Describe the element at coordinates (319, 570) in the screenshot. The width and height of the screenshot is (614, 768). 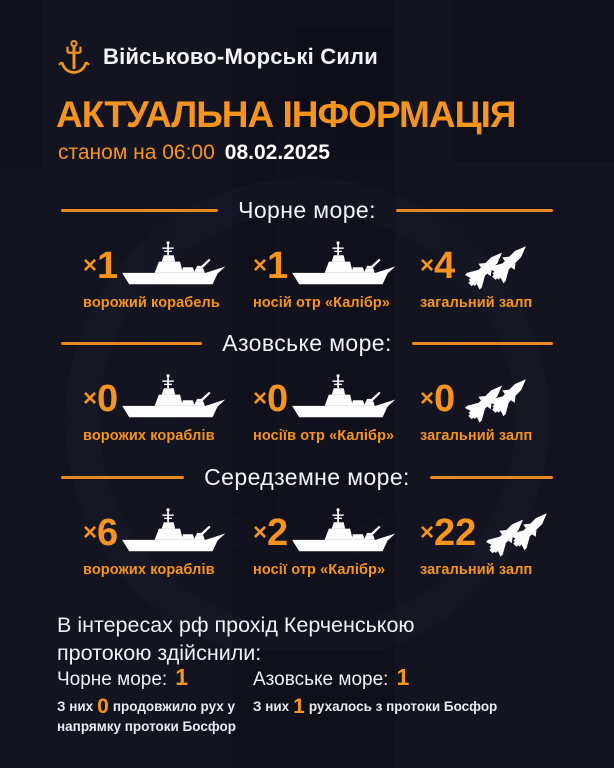
I see `stat-label: носії отр «Калібр»` at that location.